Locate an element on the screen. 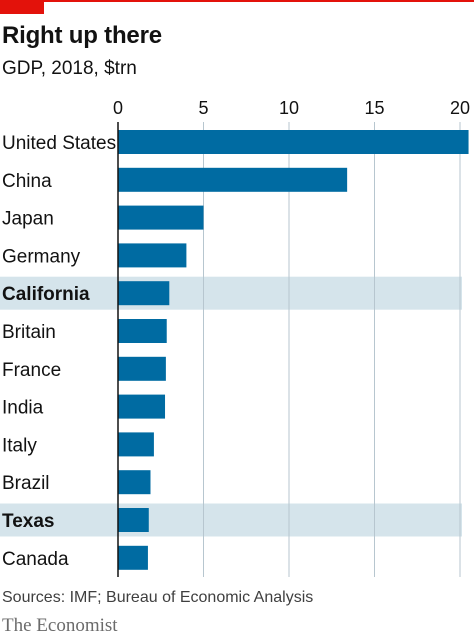 The image size is (474, 640). category-label: Texas is located at coordinates (28, 521).